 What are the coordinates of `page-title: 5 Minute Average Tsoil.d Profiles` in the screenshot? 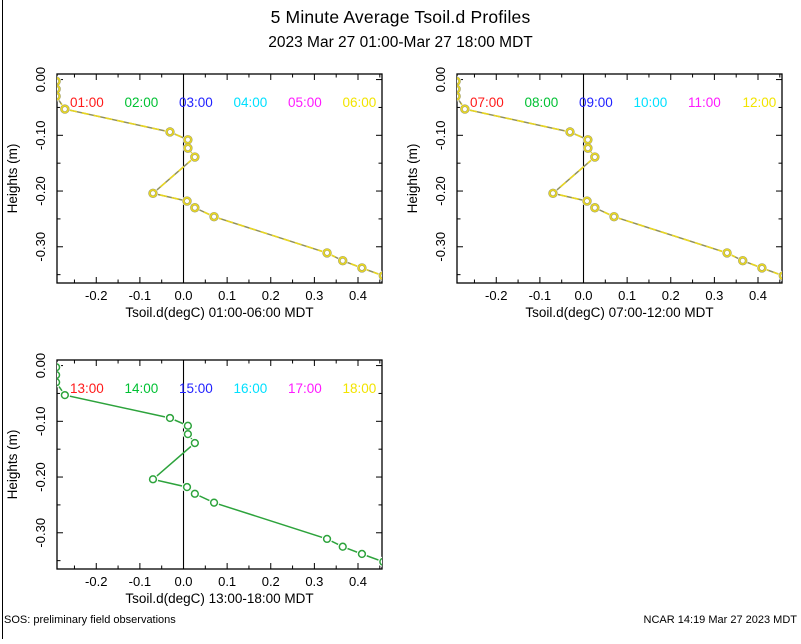 It's located at (400, 17).